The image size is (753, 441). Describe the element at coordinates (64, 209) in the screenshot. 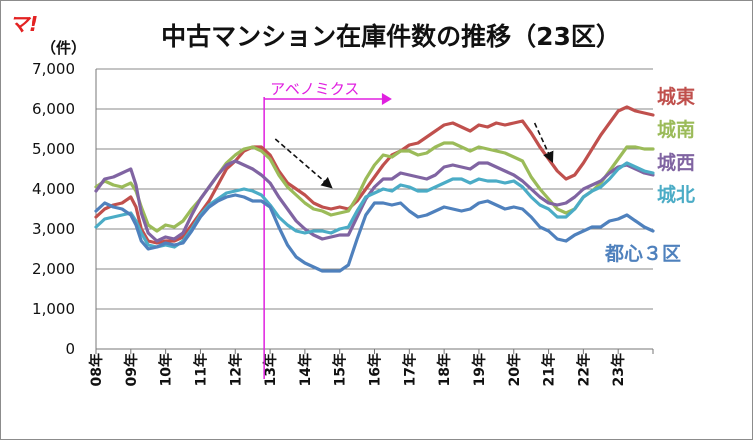

I see `y-axis: 0 1,000 2,000 3,000 4,000 5,000 6,000 7,000` at that location.